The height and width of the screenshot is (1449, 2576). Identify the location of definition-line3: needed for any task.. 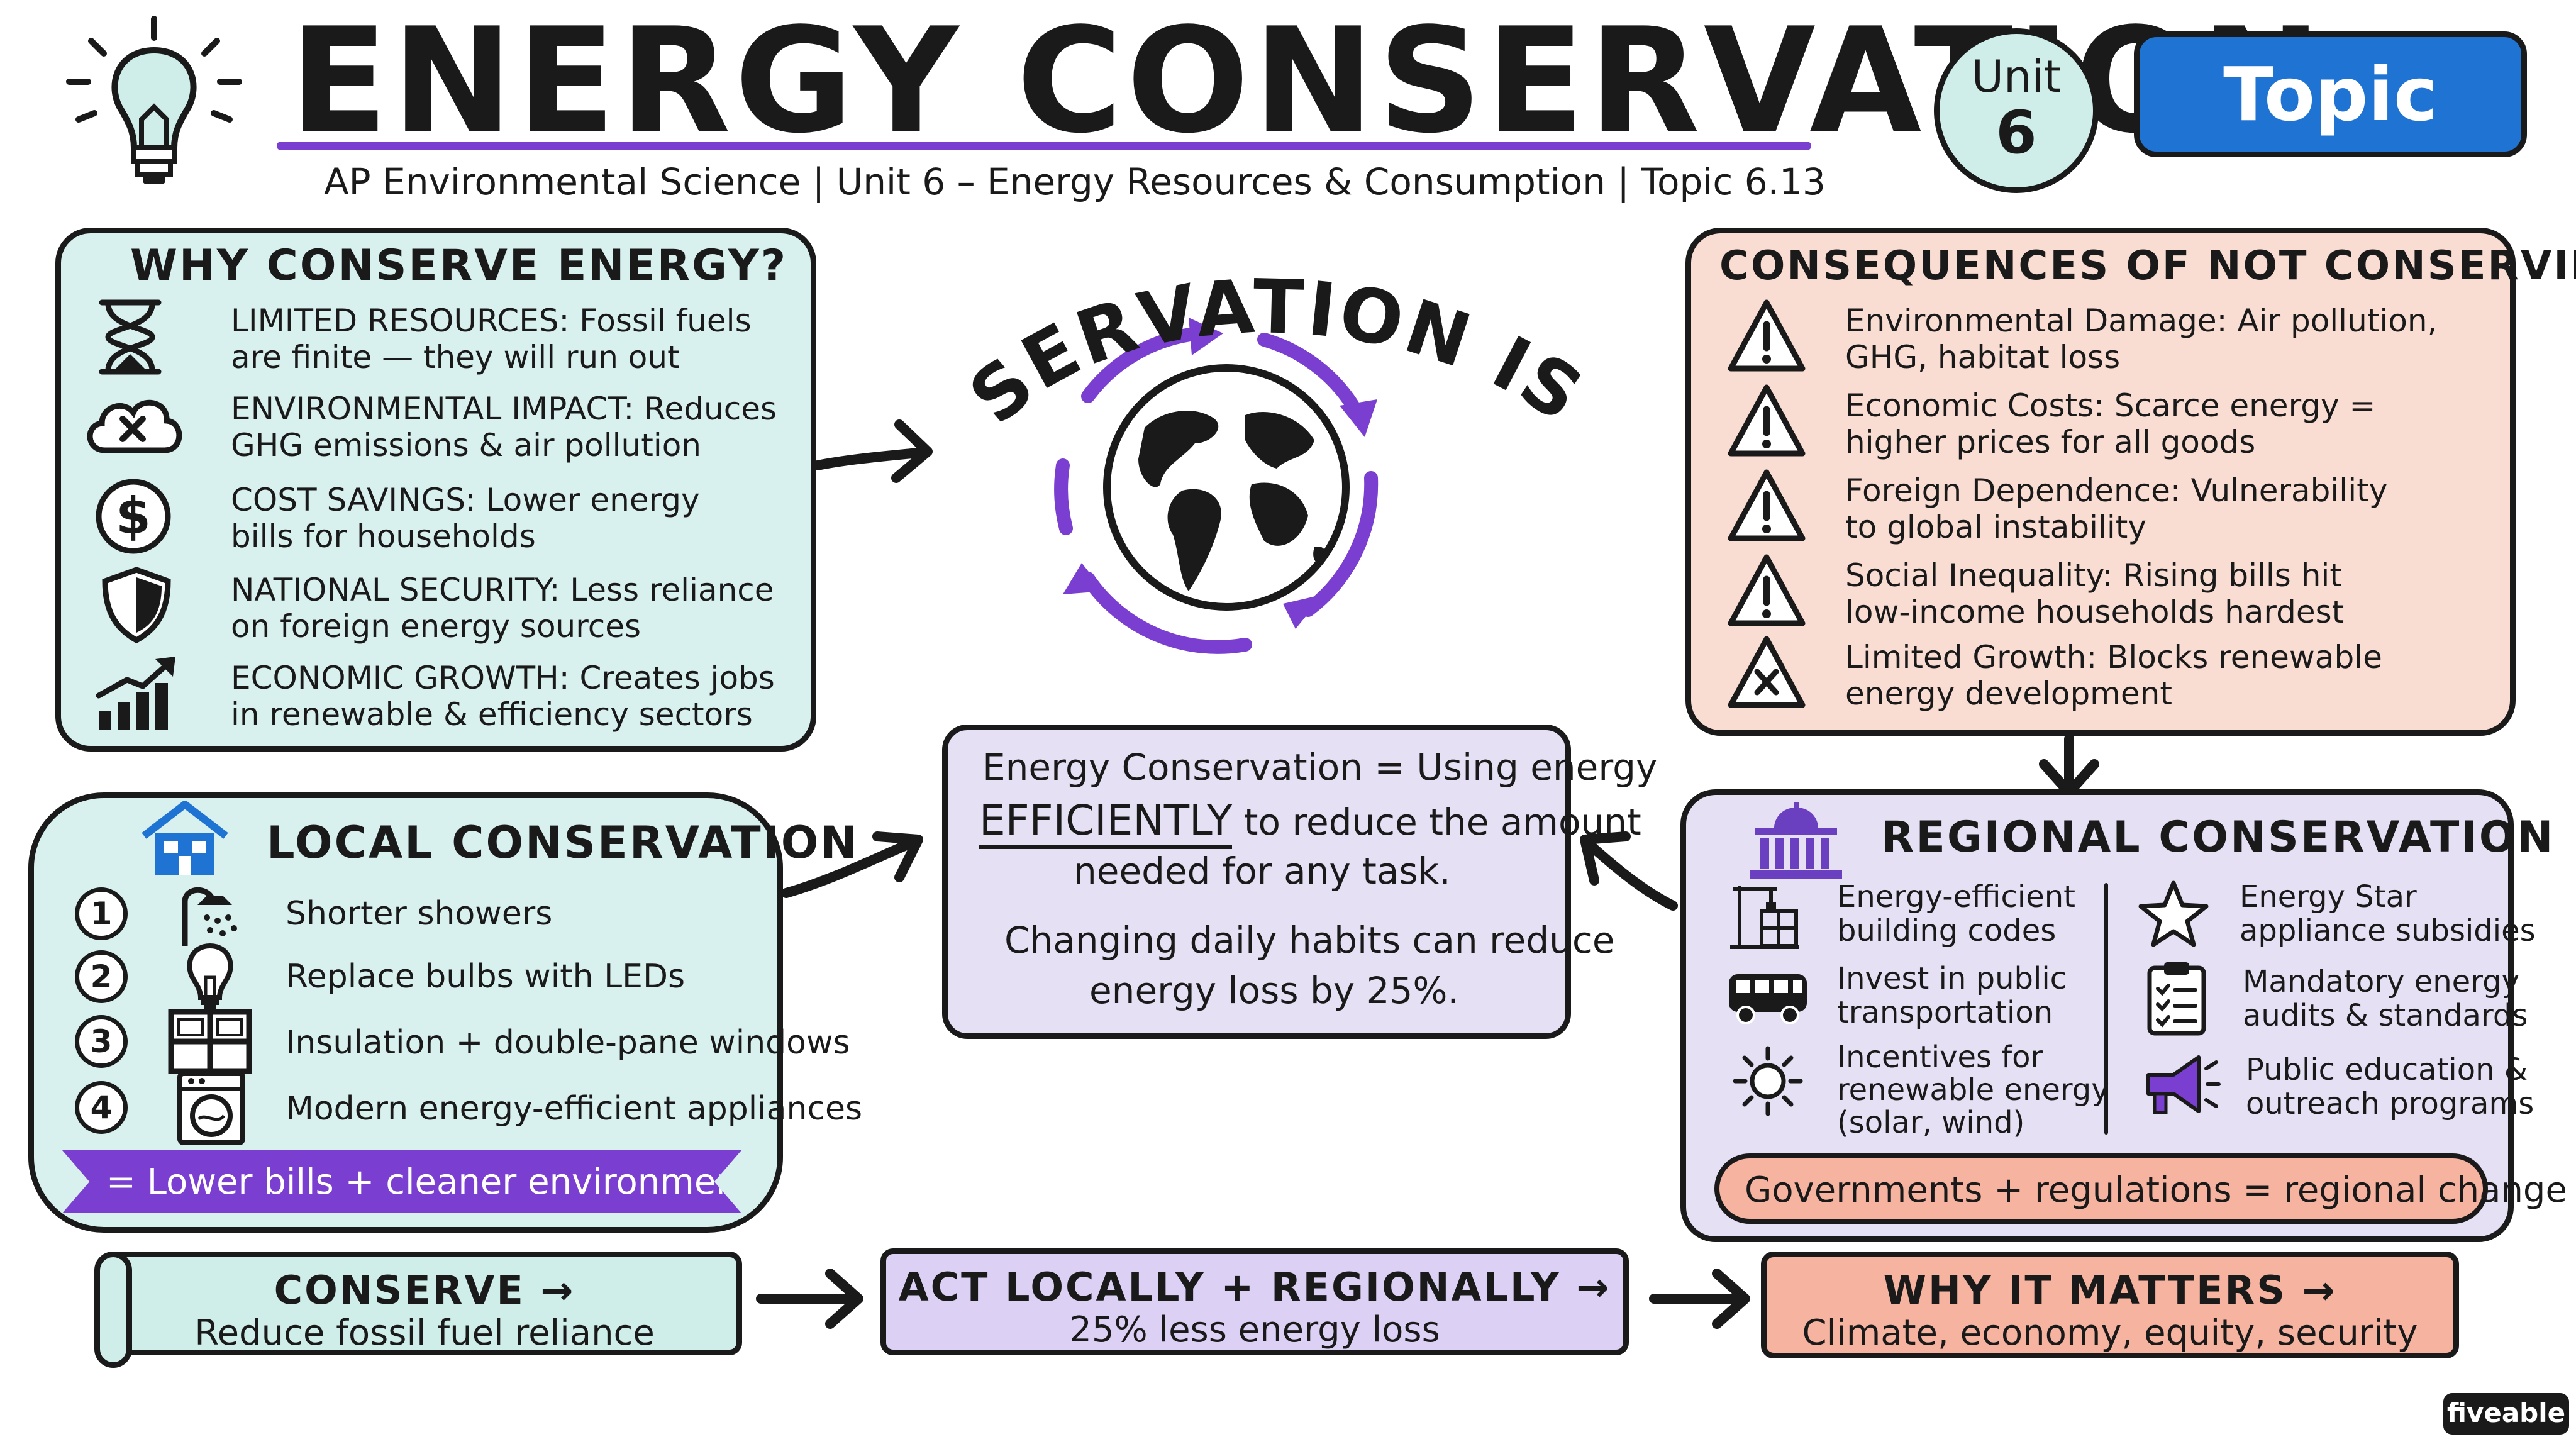
(1262, 871).